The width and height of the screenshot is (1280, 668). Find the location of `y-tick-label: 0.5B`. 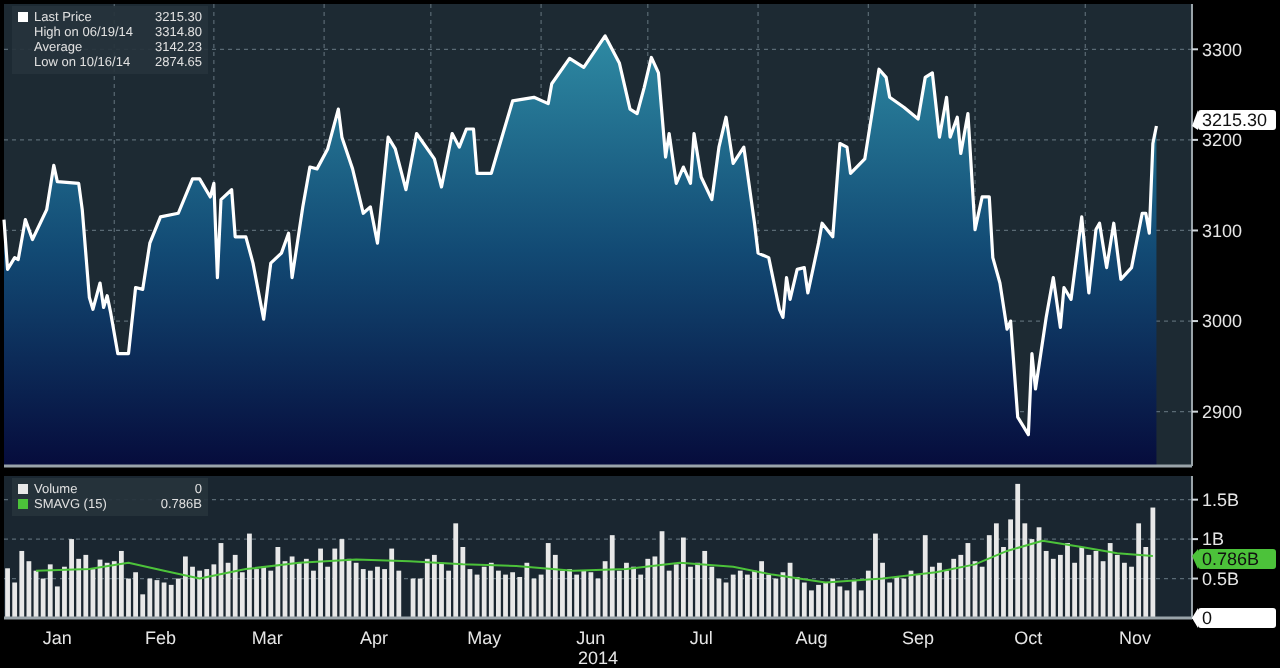

y-tick-label: 0.5B is located at coordinates (1221, 578).